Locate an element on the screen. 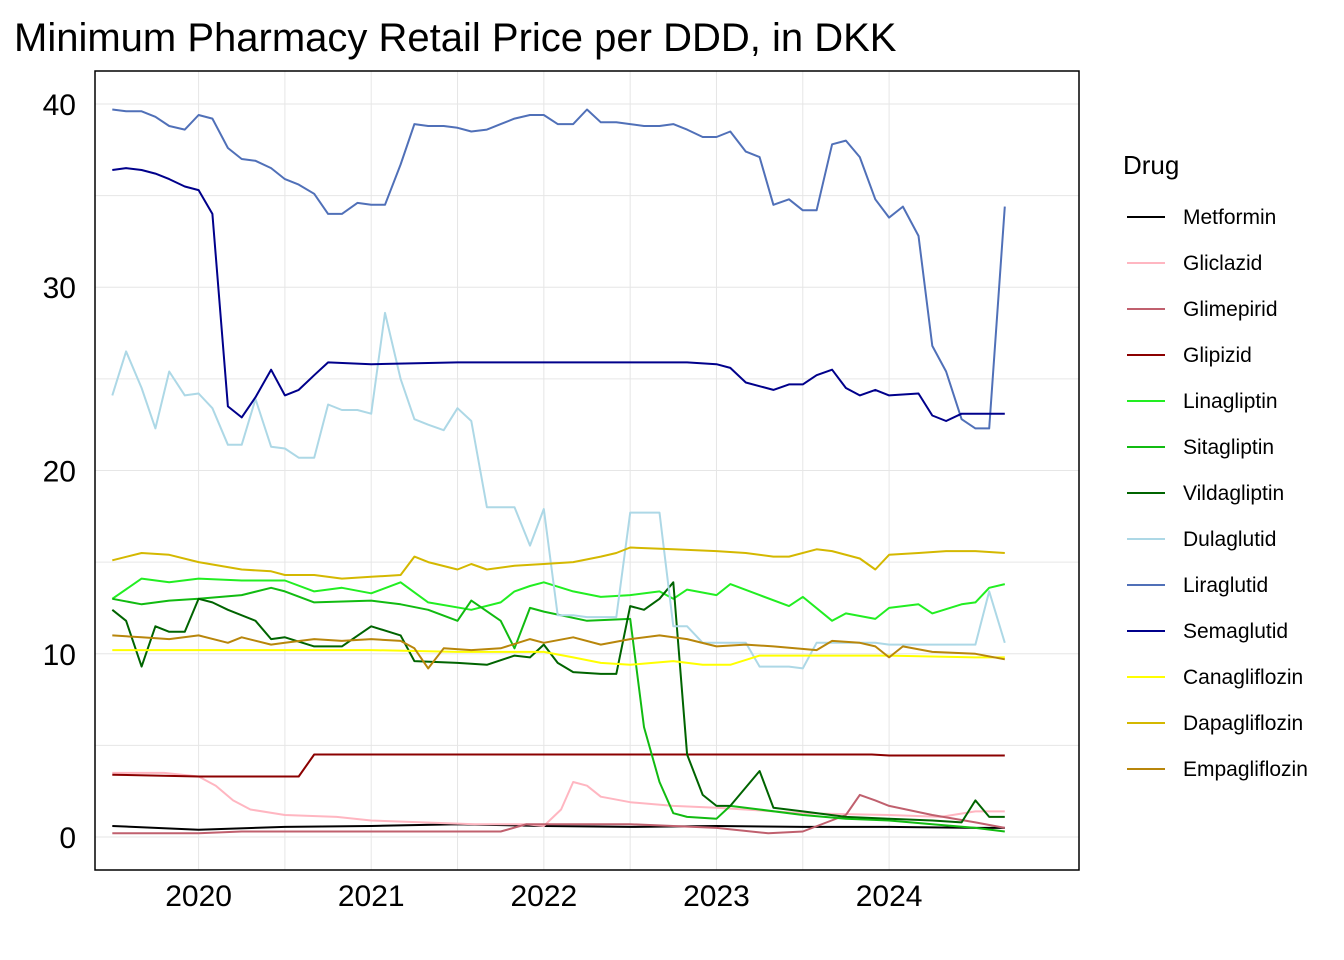 The image size is (1344, 960). series-line-glipizid is located at coordinates (558, 765).